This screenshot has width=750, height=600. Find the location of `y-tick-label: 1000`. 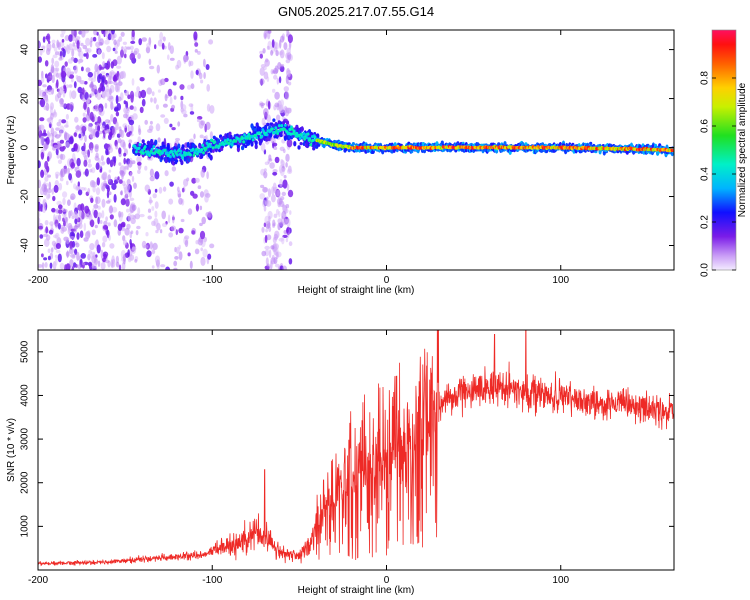

y-tick-label: 1000 is located at coordinates (25, 526).